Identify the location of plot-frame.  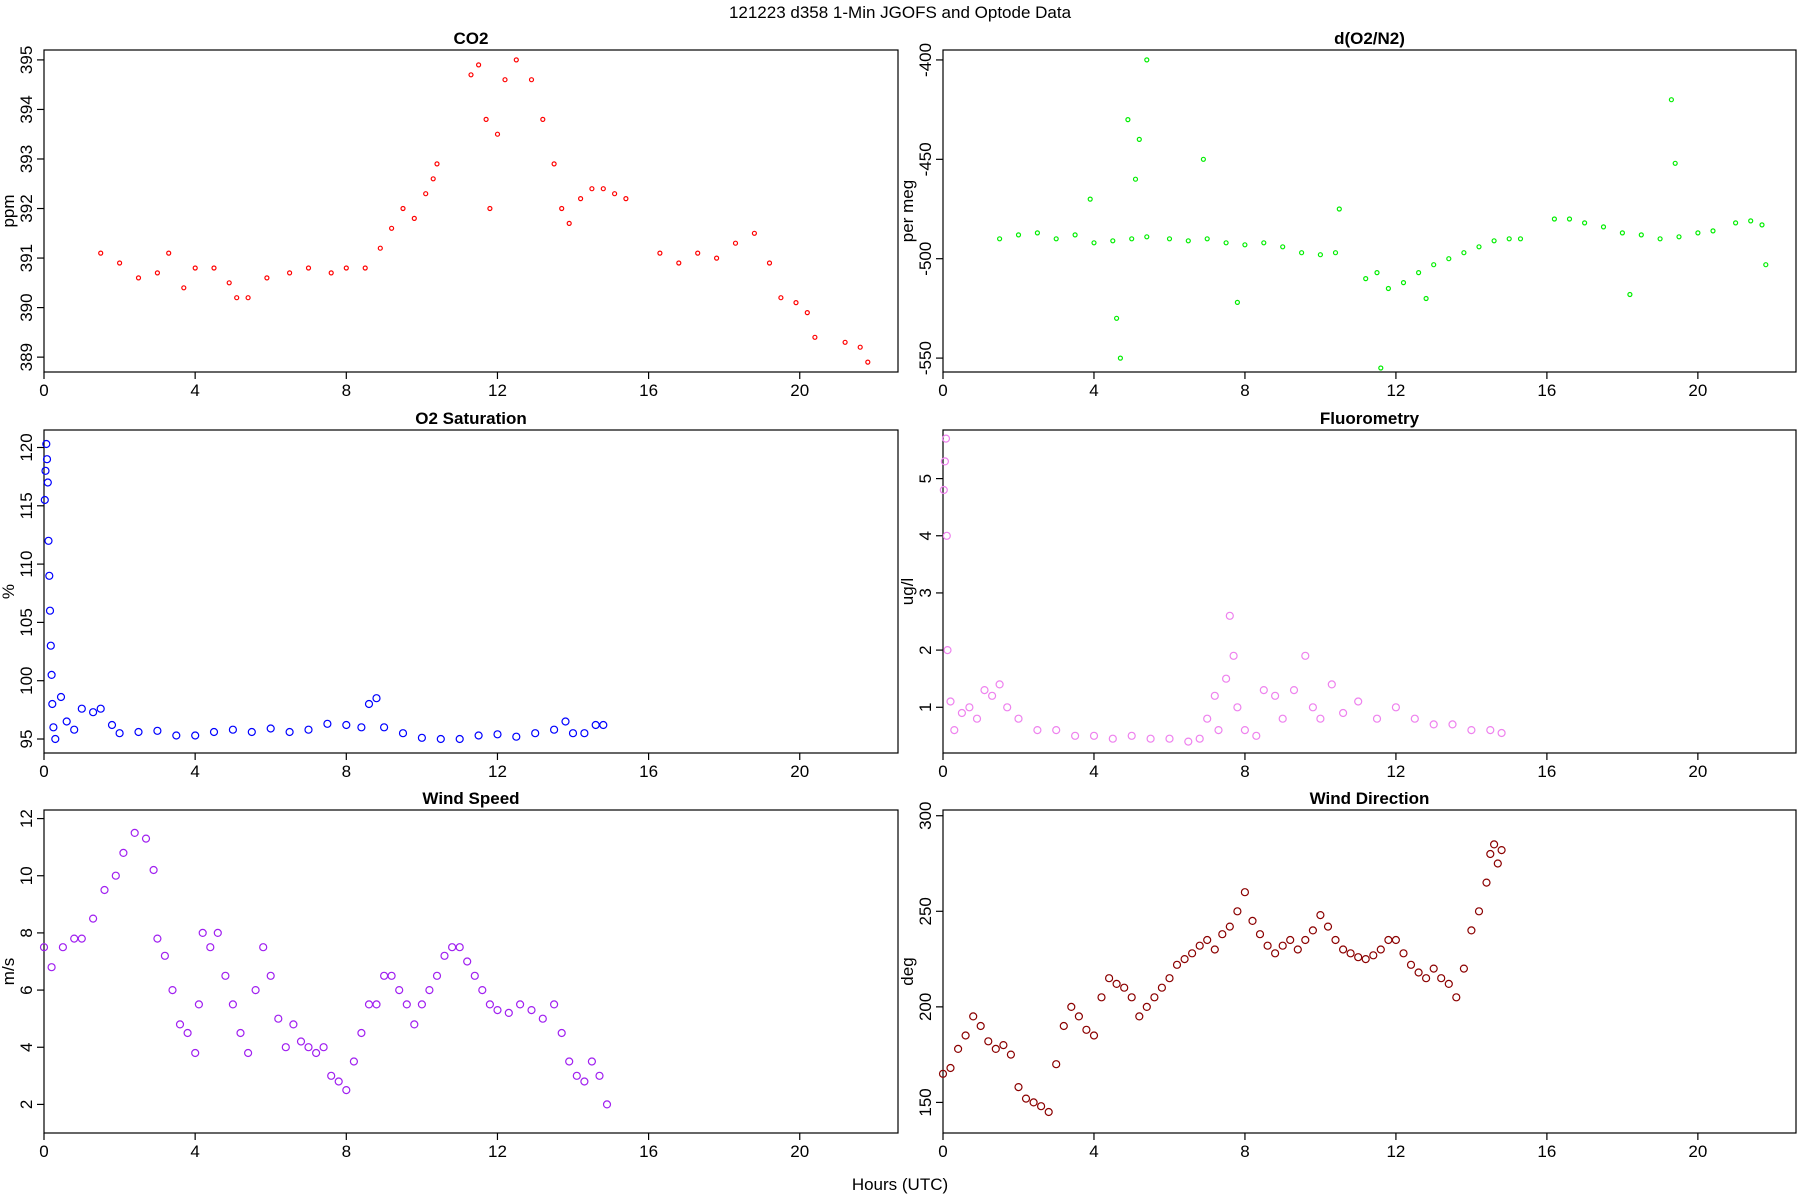
(1369, 211).